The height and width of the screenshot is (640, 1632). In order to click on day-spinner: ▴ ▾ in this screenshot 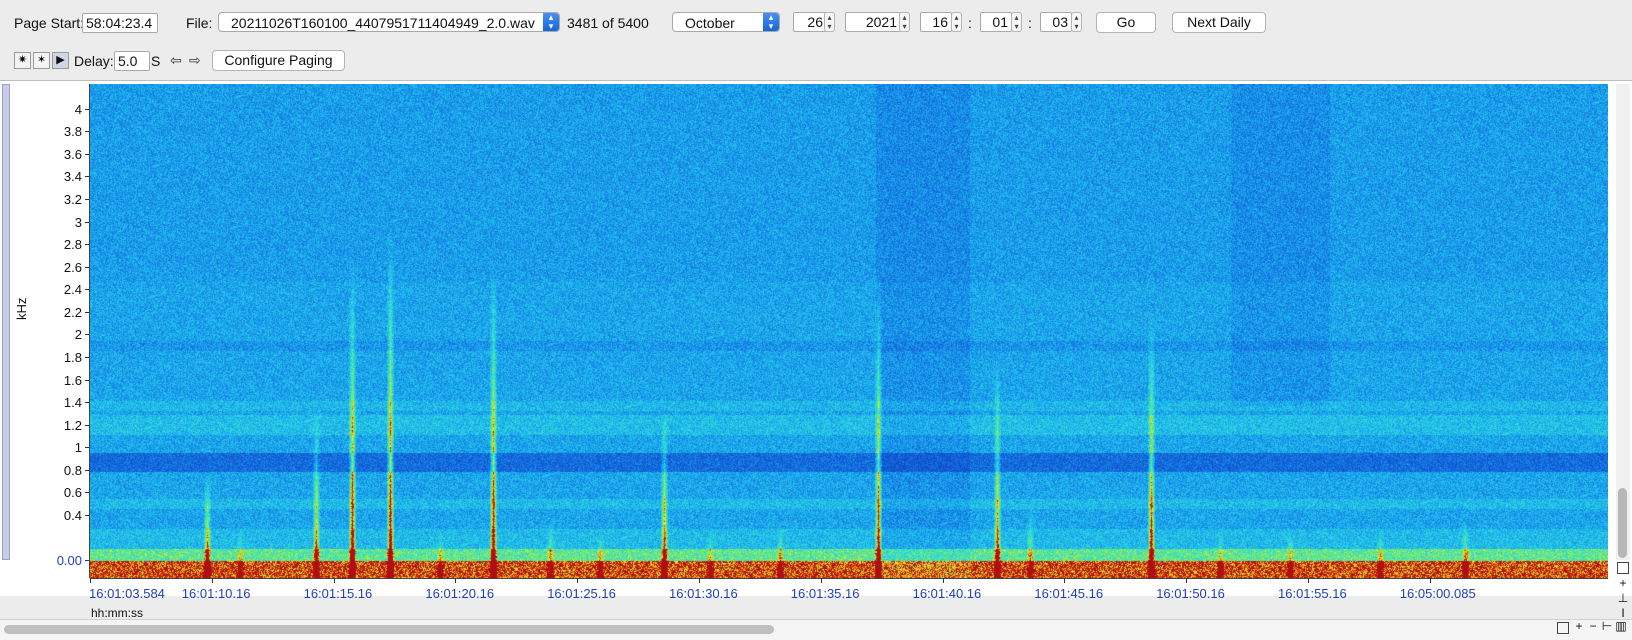, I will do `click(829, 22)`.